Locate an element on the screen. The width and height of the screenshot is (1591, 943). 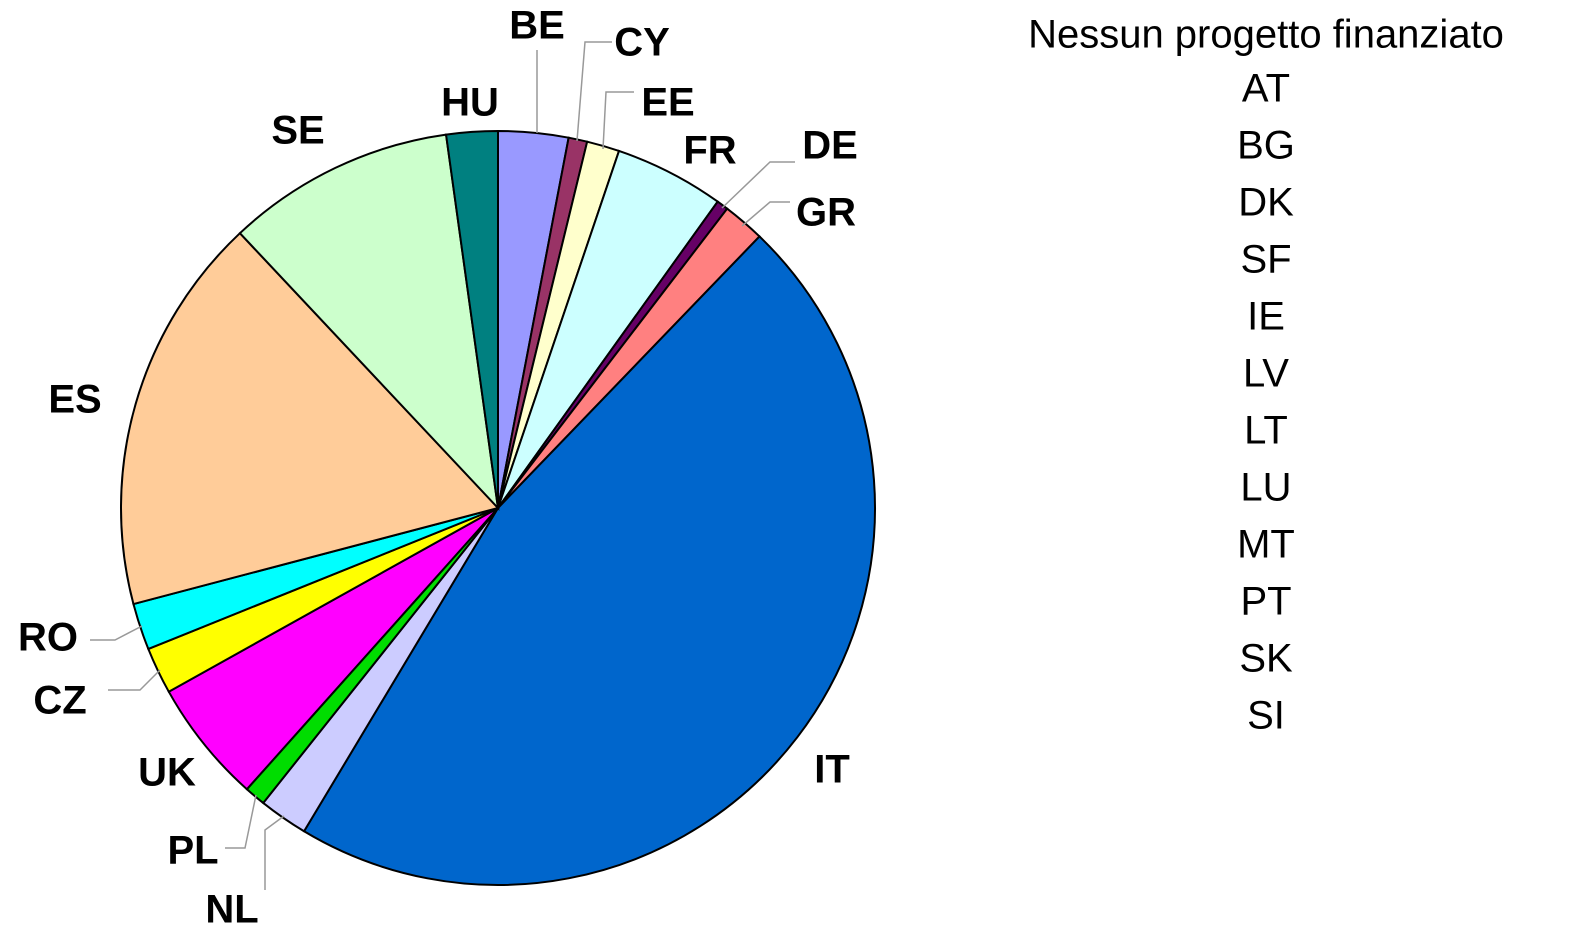
note-item: SI is located at coordinates (1266, 716).